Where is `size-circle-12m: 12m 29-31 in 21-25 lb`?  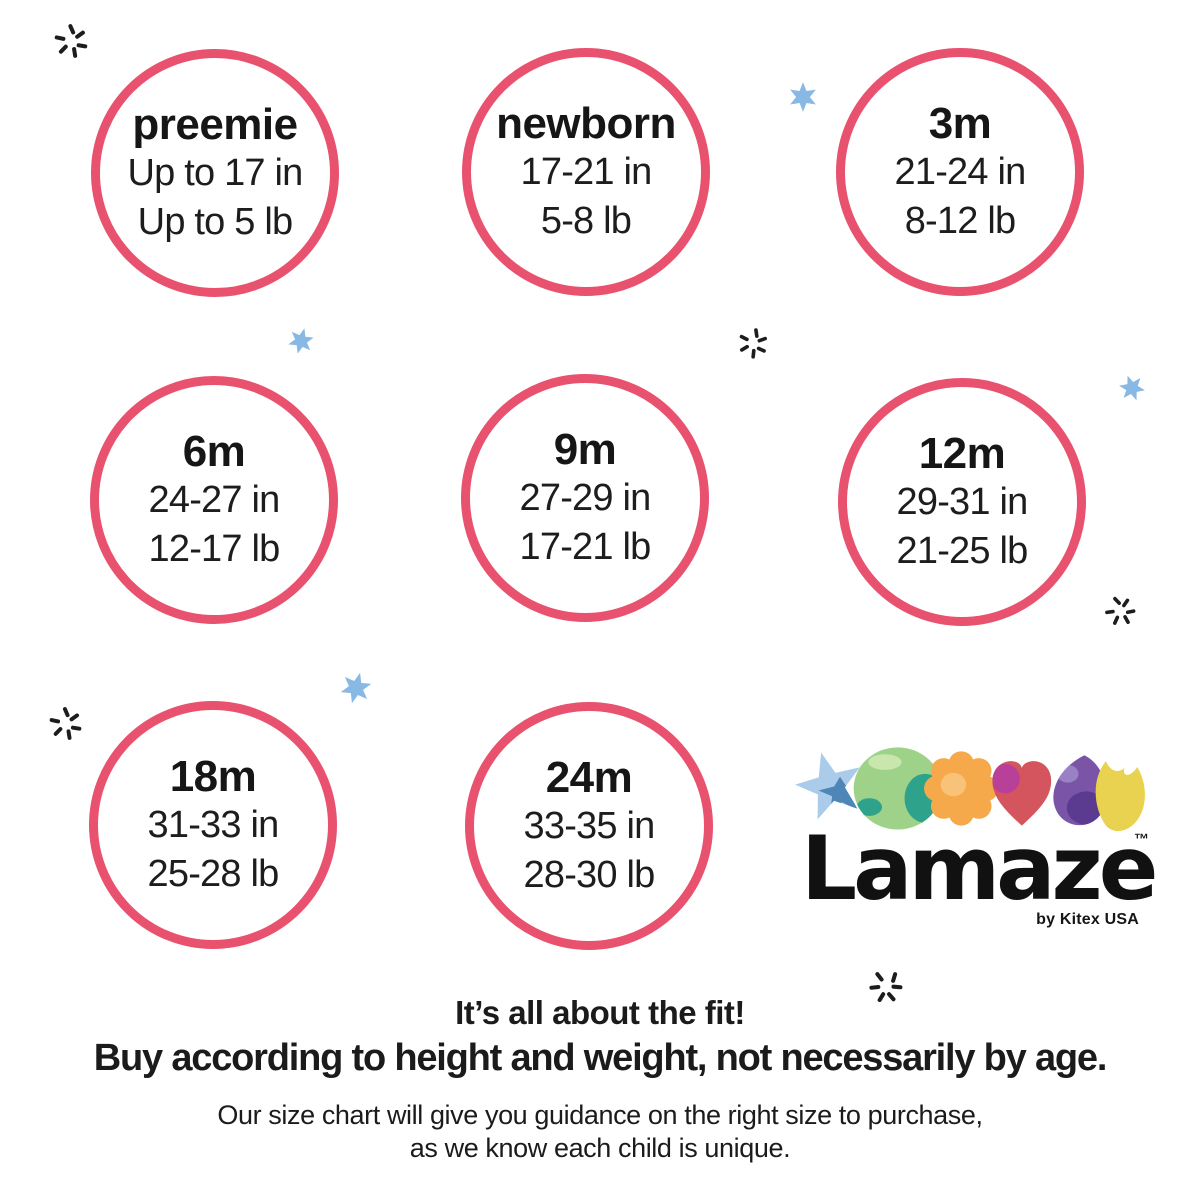
size-circle-12m: 12m 29-31 in 21-25 lb is located at coordinates (962, 502).